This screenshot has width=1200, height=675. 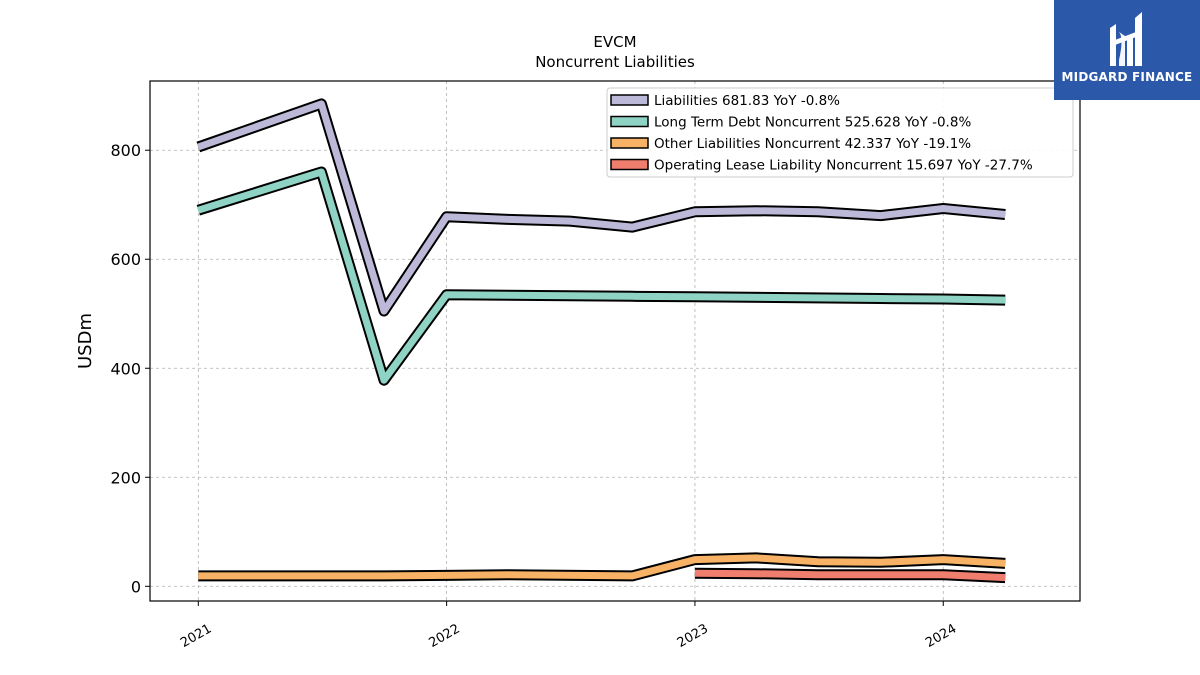 What do you see at coordinates (196, 636) in the screenshot?
I see `x-tick-label: 2021` at bounding box center [196, 636].